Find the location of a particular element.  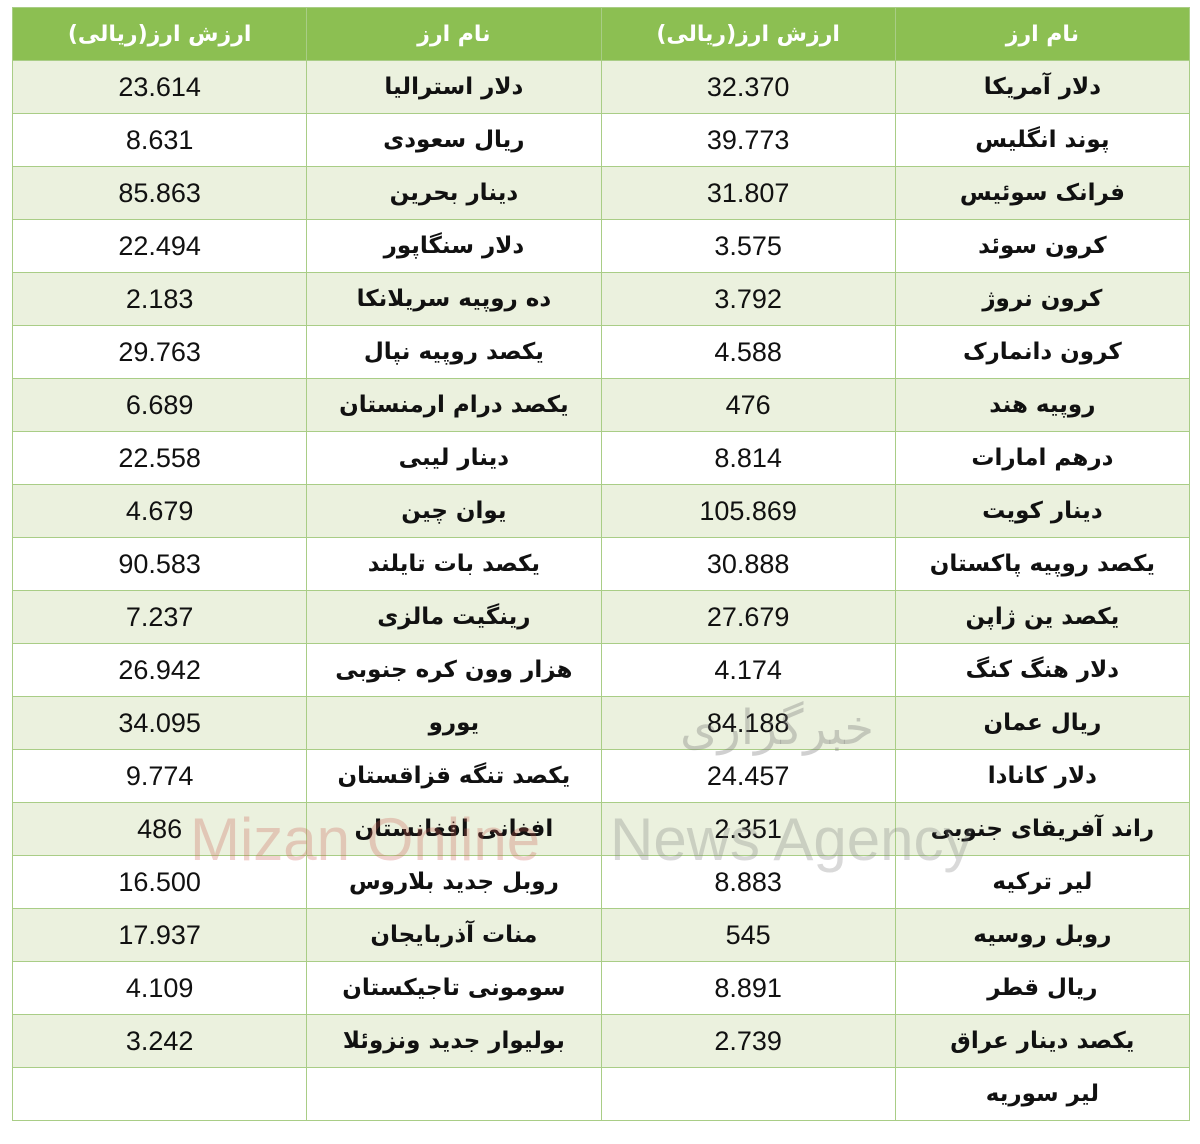

currency-value-cell: 8.891 is located at coordinates (748, 988).